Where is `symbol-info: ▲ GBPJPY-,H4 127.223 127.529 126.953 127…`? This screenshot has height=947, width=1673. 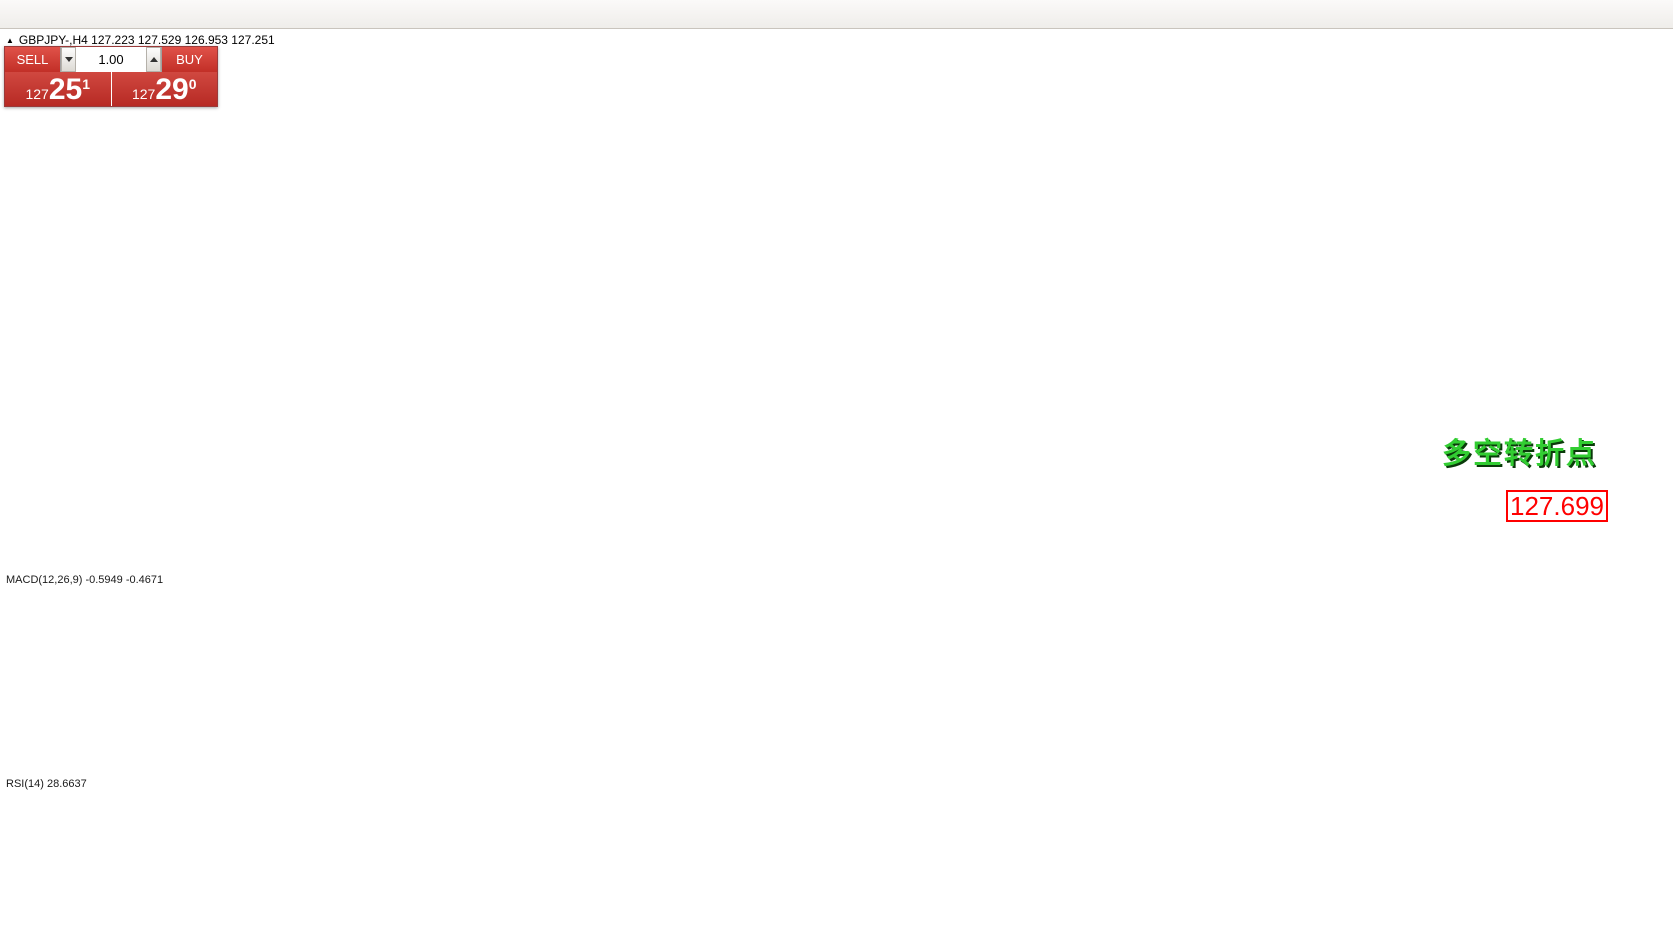
symbol-info: ▲ GBPJPY-,H4 127.223 127.529 126.953 127… is located at coordinates (140, 40).